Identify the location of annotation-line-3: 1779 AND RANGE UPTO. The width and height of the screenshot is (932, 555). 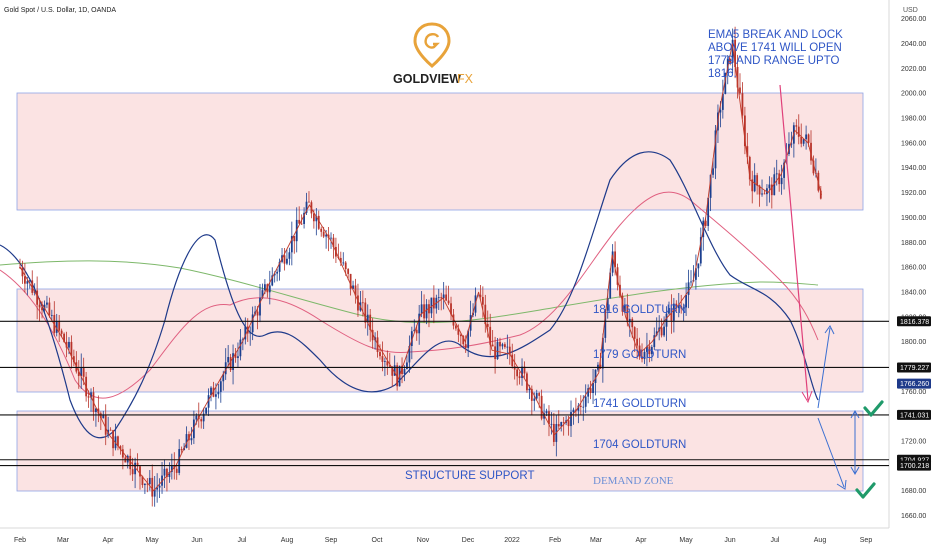
(774, 61).